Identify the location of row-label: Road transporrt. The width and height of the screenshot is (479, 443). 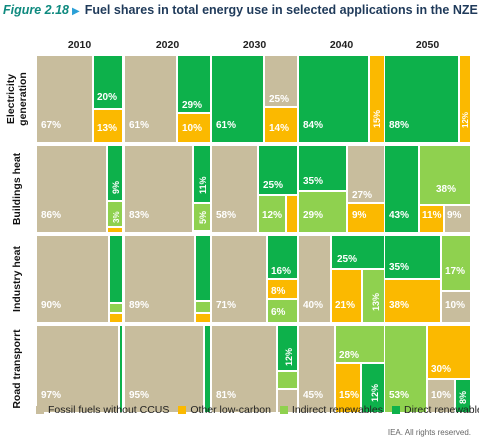
(17, 369).